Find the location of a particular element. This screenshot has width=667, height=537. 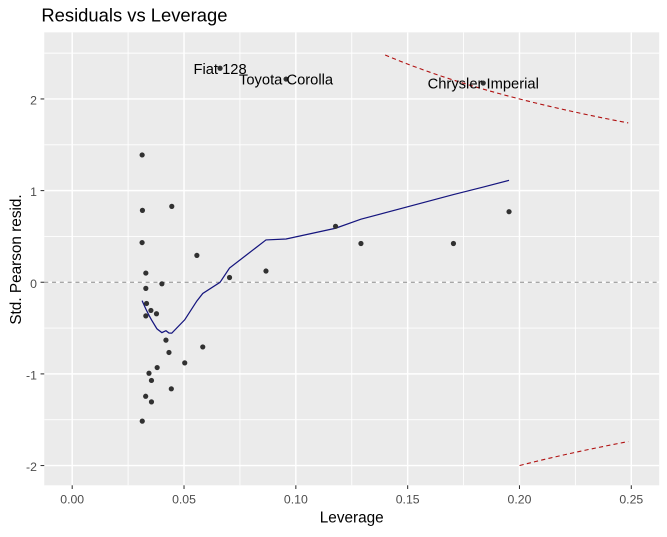

svg-text: Std. Pearson resid. is located at coordinates (16, 259).